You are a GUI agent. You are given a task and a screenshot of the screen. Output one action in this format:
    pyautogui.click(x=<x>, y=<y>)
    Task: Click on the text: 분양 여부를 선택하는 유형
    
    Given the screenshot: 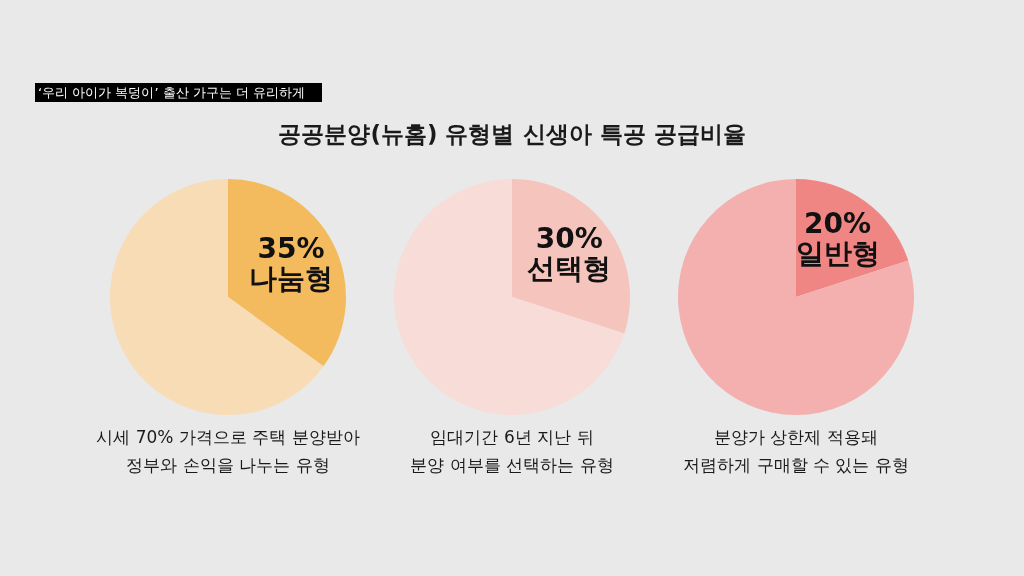 What is the action you would take?
    pyautogui.click(x=512, y=465)
    